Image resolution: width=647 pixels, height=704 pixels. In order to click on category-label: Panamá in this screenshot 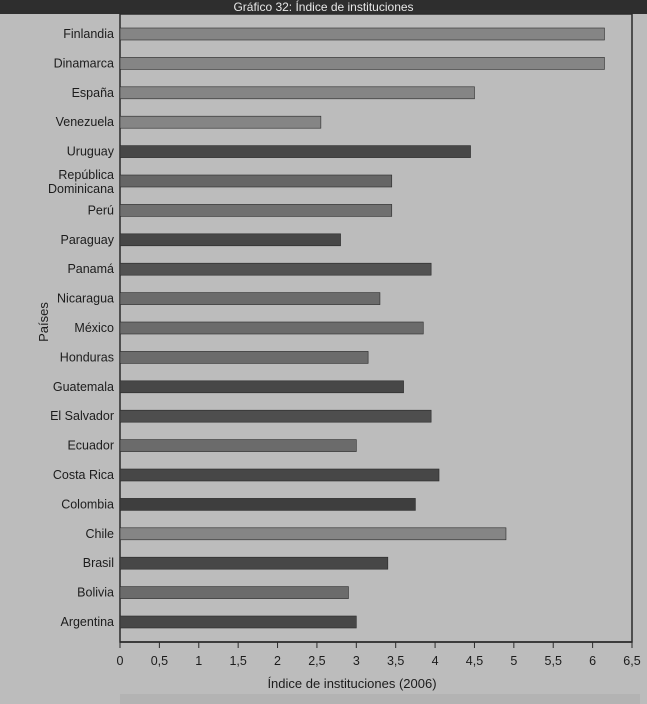, I will do `click(90, 269)`.